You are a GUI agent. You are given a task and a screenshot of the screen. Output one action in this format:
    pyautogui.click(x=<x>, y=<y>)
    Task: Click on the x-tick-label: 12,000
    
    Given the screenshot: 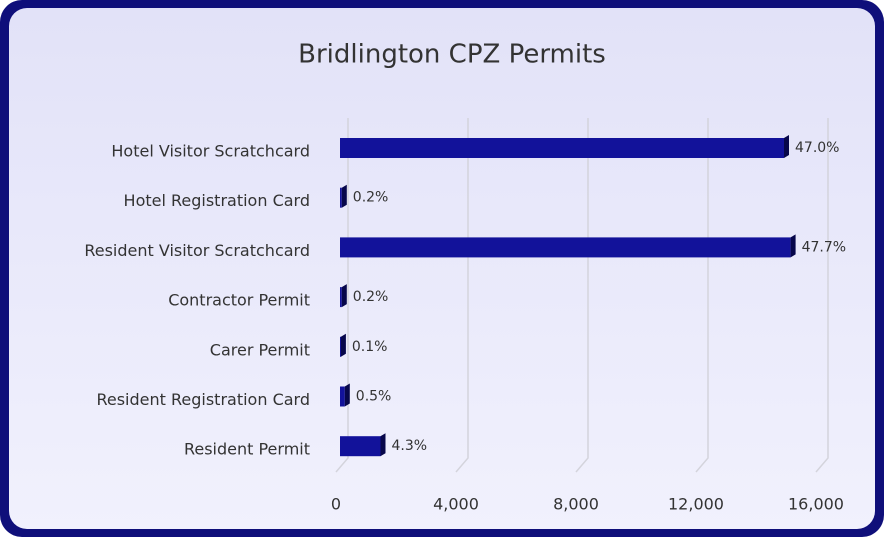 What is the action you would take?
    pyautogui.click(x=696, y=504)
    